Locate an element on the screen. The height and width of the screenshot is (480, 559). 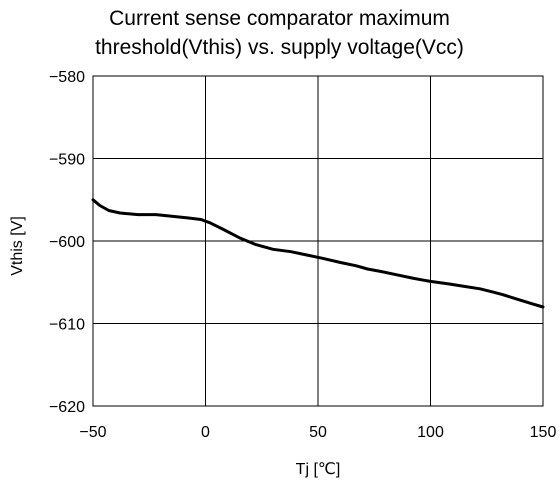
x-tick-label: −50 is located at coordinates (92, 432).